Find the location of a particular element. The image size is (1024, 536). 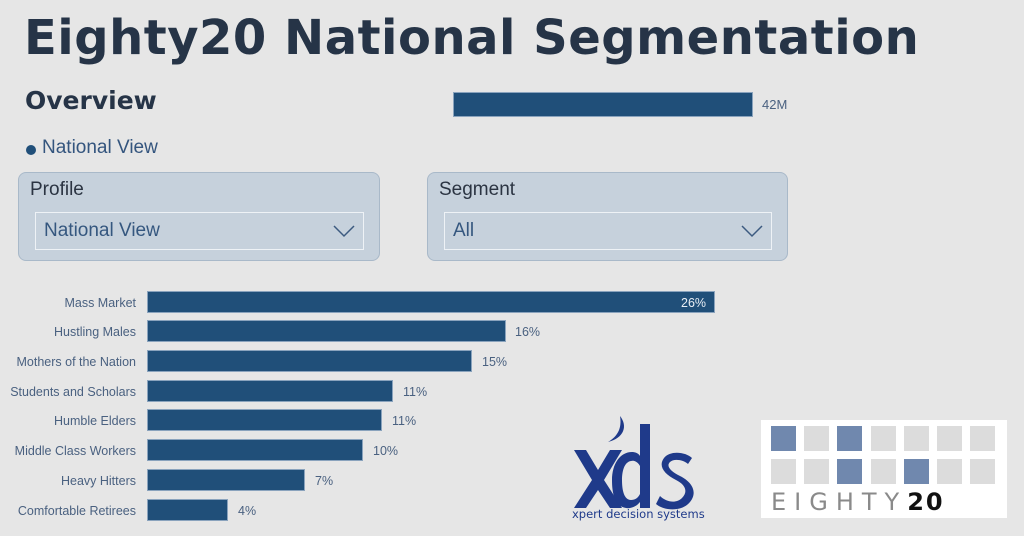

chart-value-label: 10% is located at coordinates (386, 451).